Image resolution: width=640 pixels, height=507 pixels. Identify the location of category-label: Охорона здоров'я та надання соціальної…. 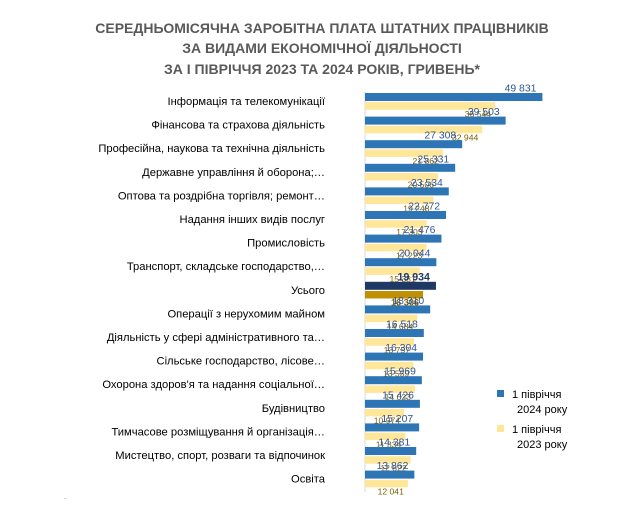
(213, 385).